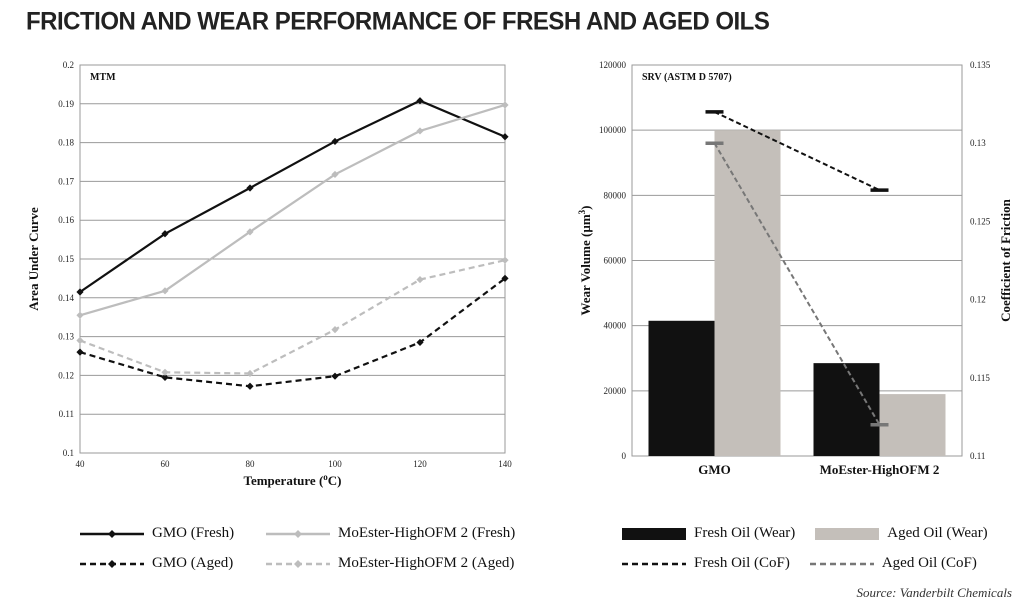 The height and width of the screenshot is (607, 1024). What do you see at coordinates (166, 464) in the screenshot?
I see `mtm-x-tick: 60` at bounding box center [166, 464].